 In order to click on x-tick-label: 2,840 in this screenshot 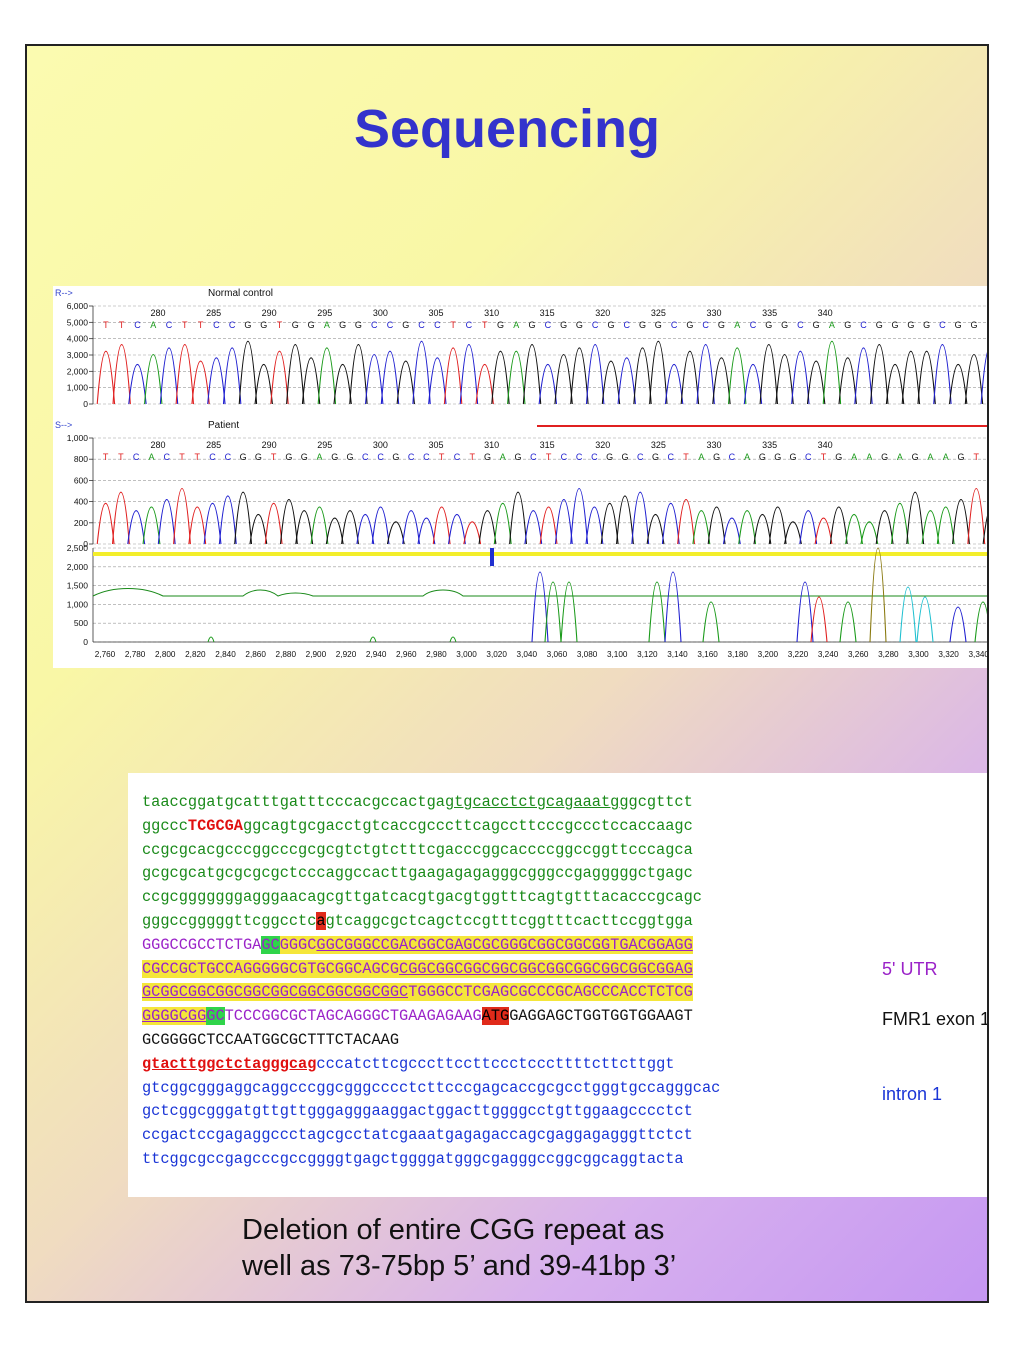, I will do `click(225, 654)`.